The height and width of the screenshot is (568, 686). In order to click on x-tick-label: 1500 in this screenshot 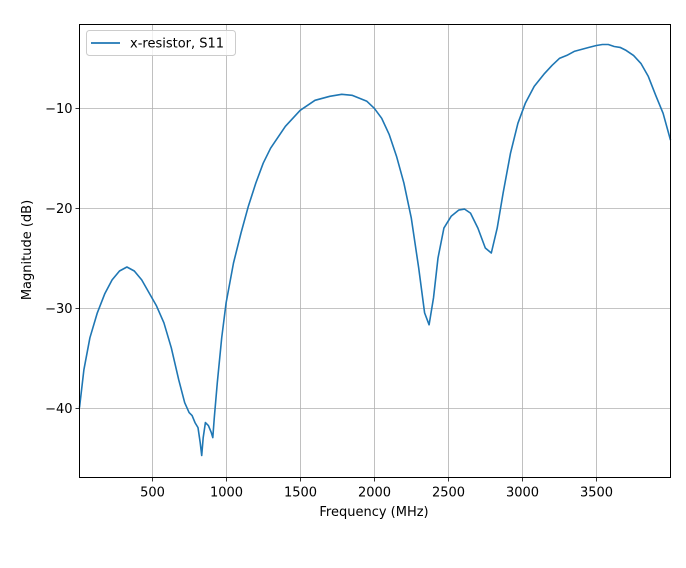, I will do `click(300, 493)`.